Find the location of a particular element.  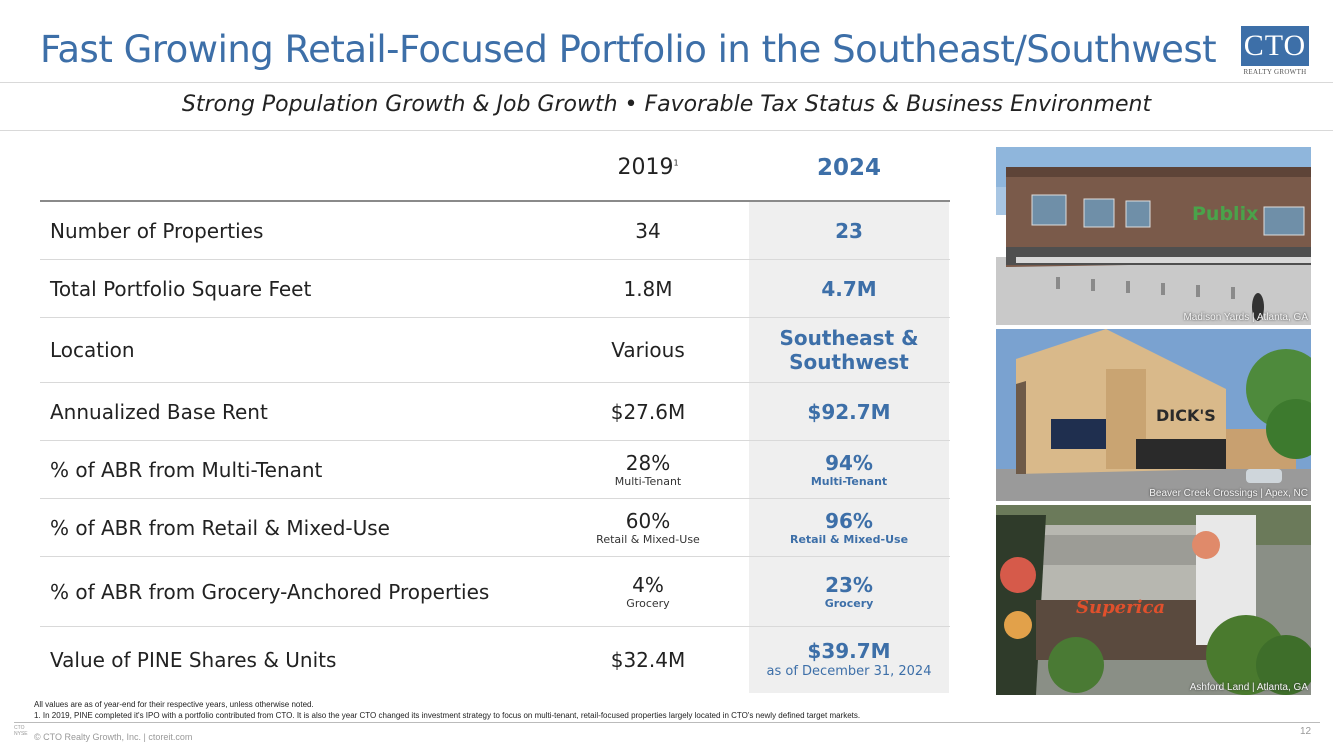

value-2019-main: 60% is located at coordinates (648, 520).